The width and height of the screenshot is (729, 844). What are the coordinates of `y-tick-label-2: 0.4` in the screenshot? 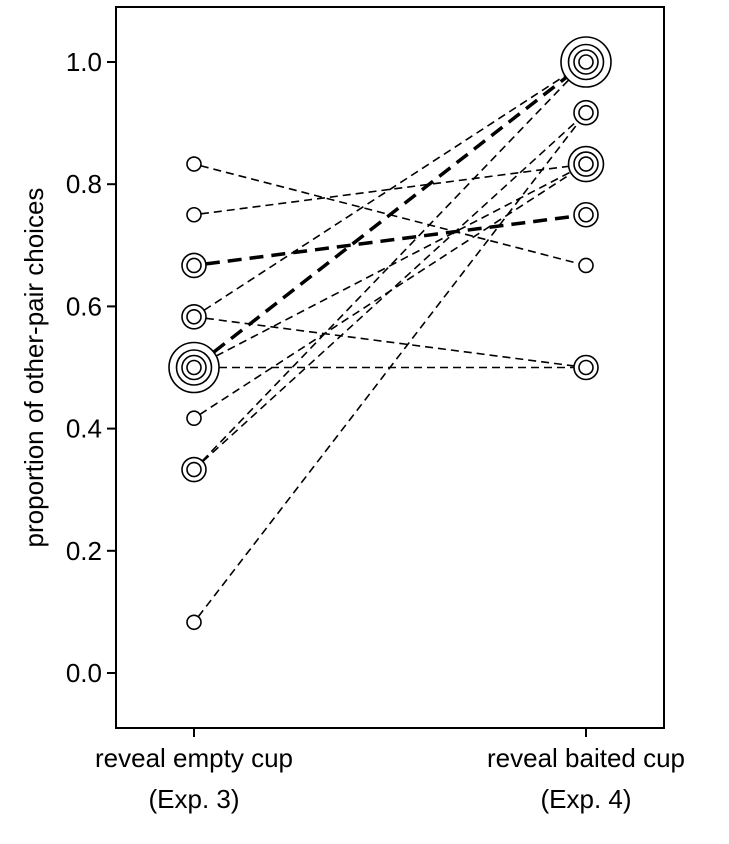 It's located at (84, 429).